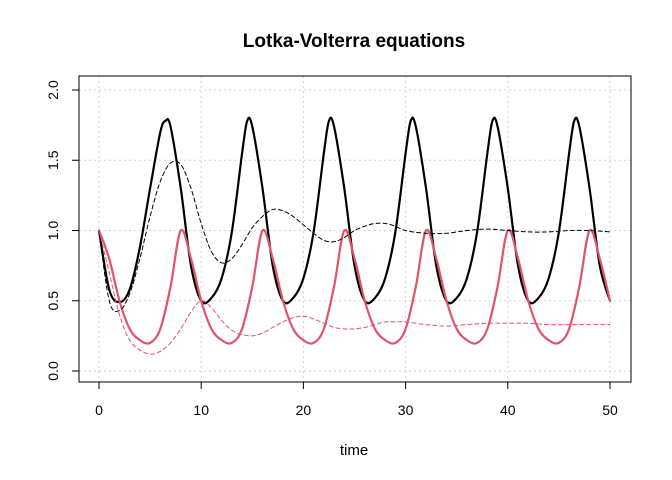 The width and height of the screenshot is (672, 480). I want to click on y-tick-label-2: 1.0, so click(53, 231).